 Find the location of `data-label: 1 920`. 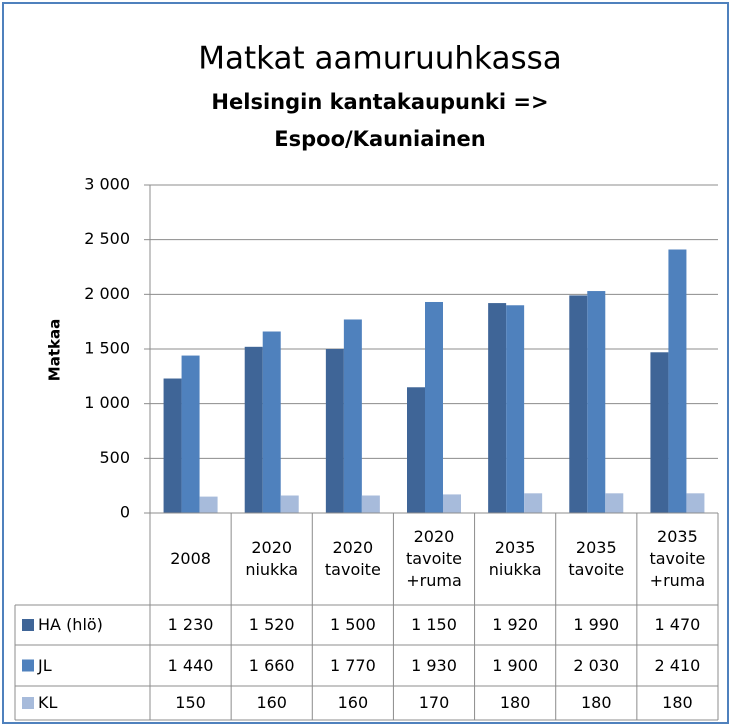

data-label: 1 920 is located at coordinates (515, 624).